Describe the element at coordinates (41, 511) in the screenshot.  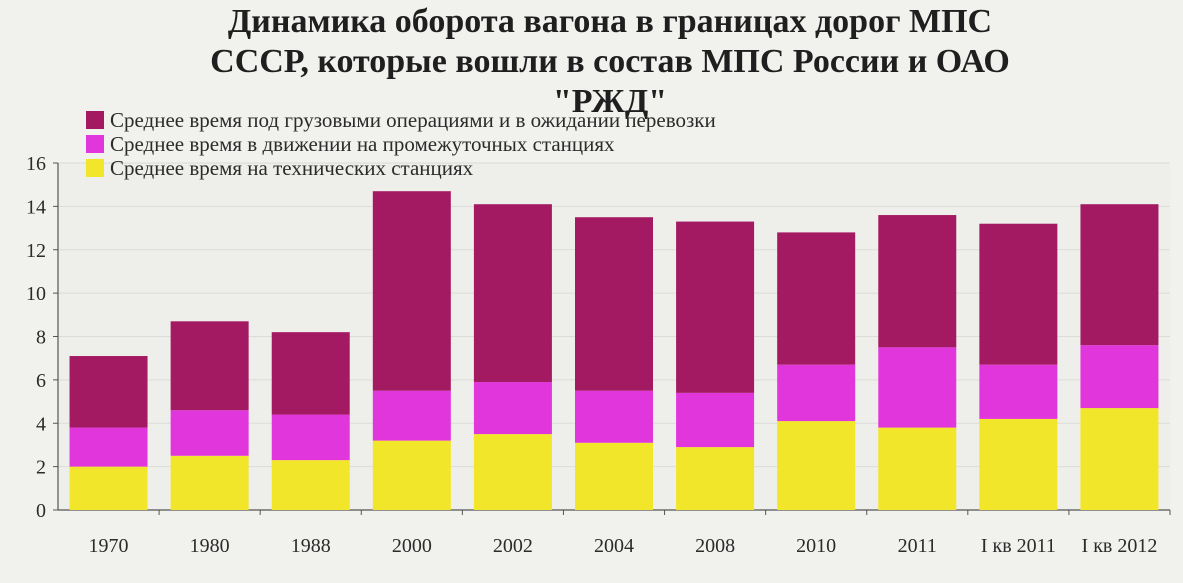
I see `y-tick-label: 0` at that location.